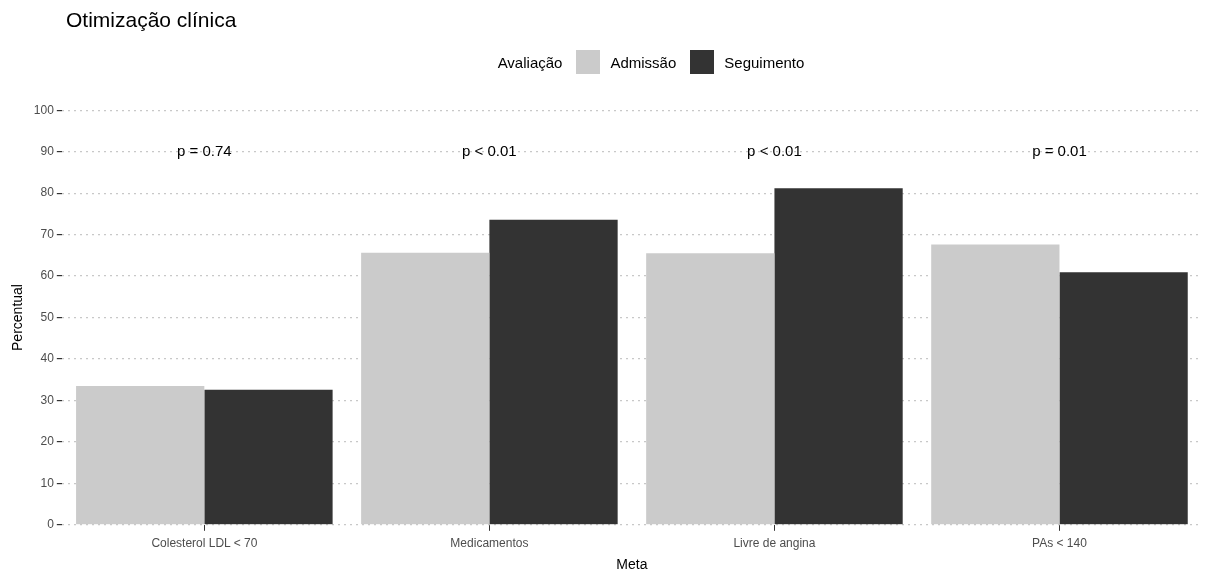 The height and width of the screenshot is (576, 1212). I want to click on x-tick-label: Livre de angina, so click(774, 543).